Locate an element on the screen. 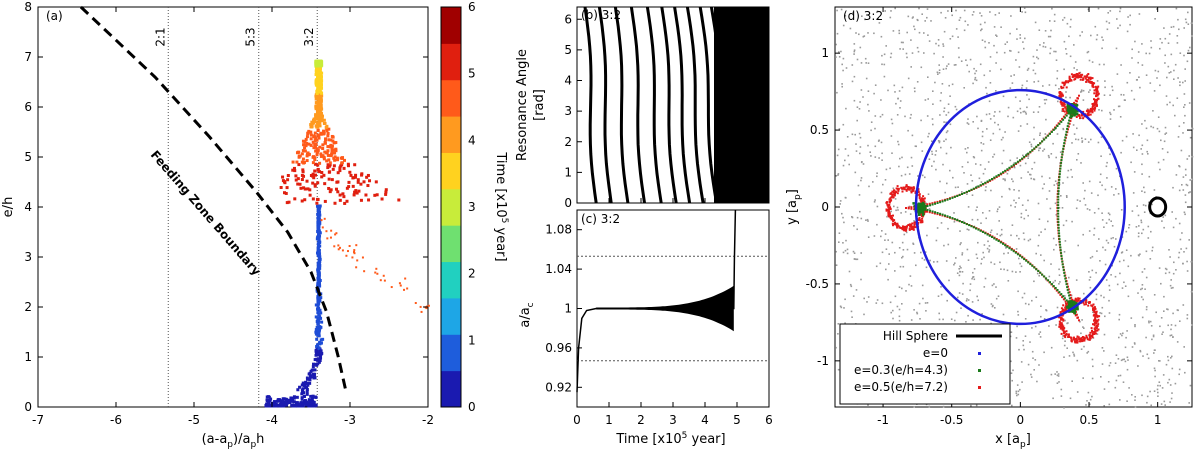  x-tick-label: 3 is located at coordinates (673, 420).